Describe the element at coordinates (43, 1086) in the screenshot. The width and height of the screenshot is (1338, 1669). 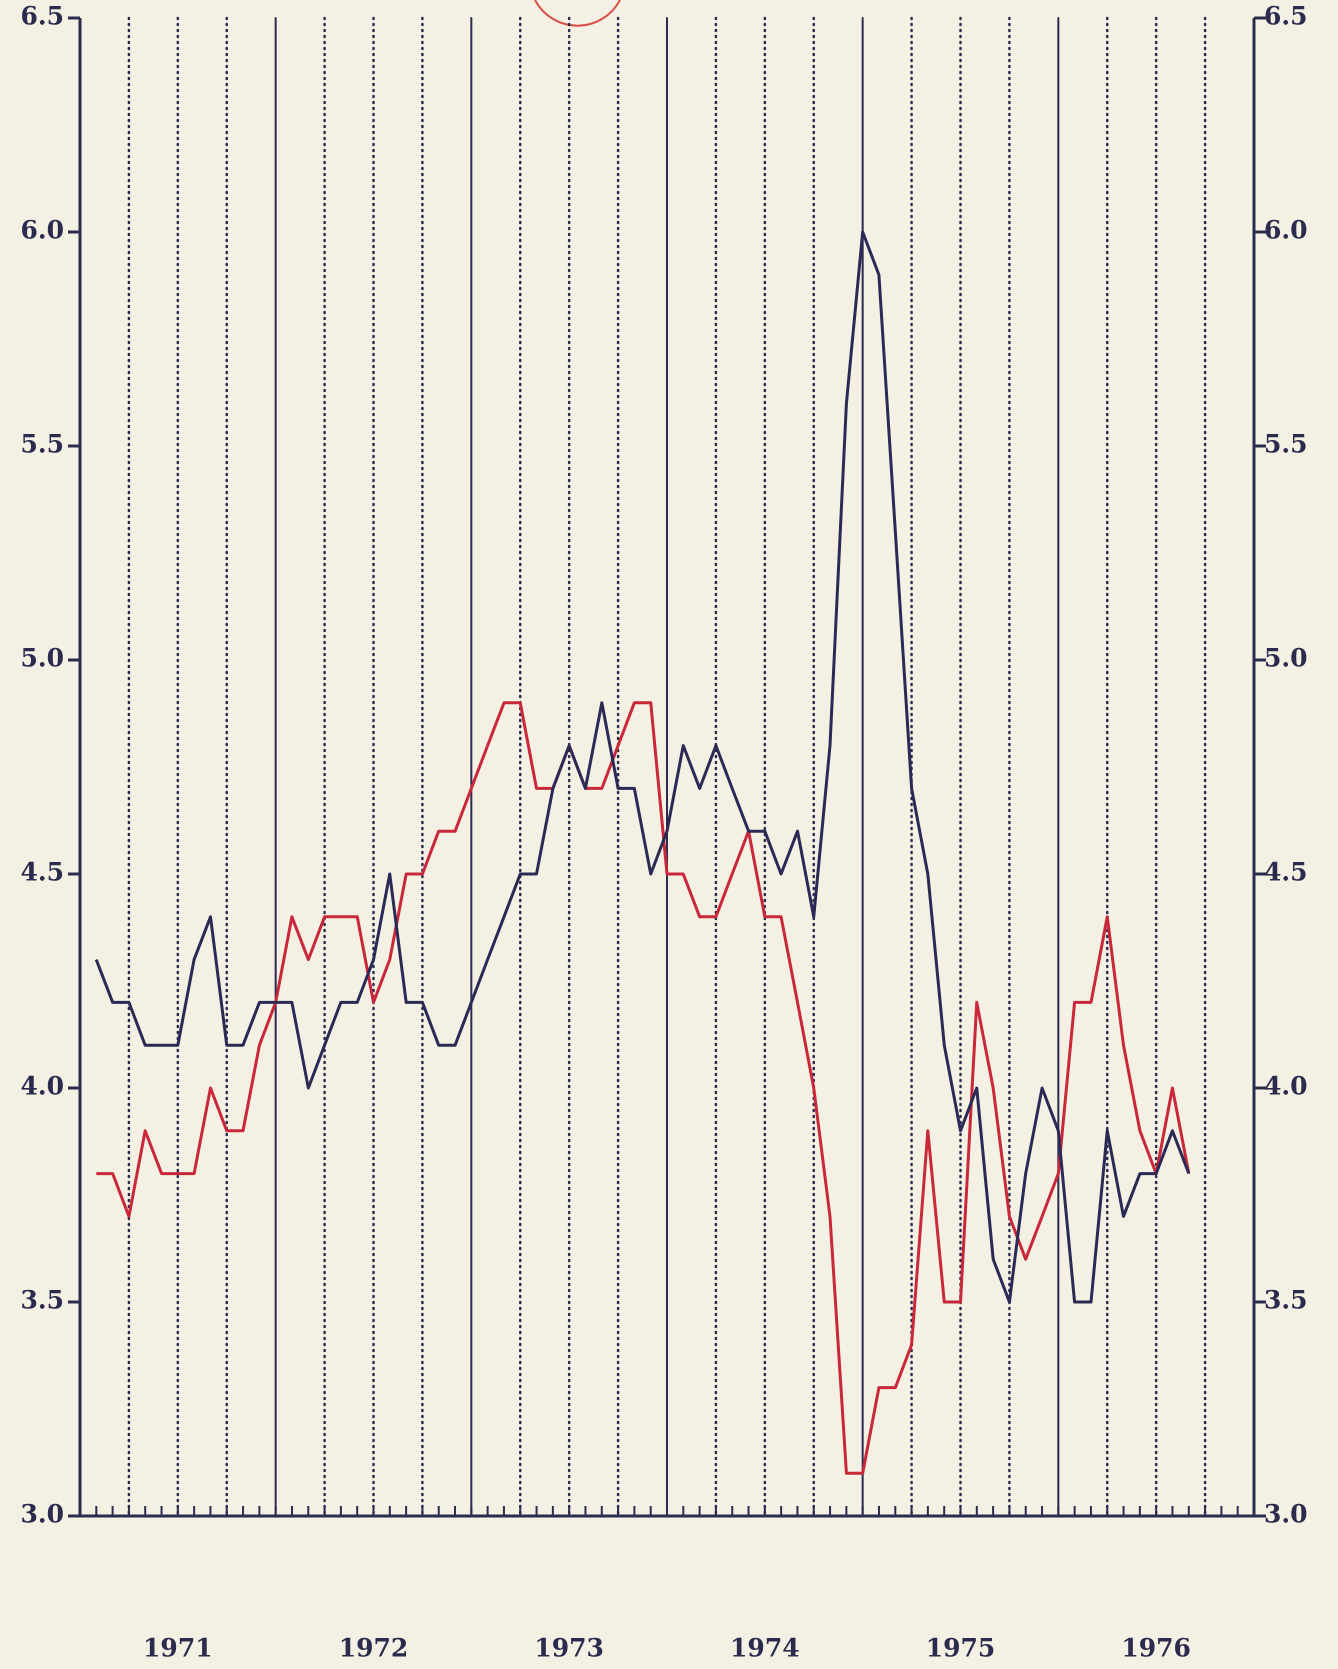
I see `y-tick-label: 4.0` at that location.